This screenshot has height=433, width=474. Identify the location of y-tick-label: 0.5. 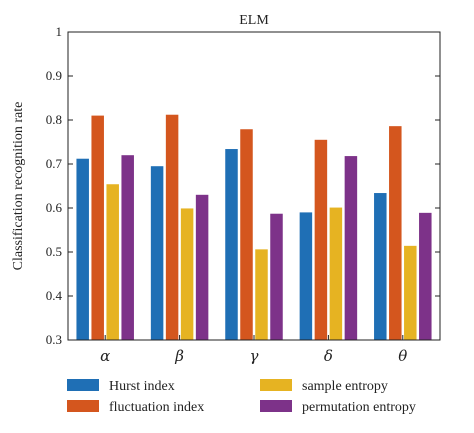
(54, 251).